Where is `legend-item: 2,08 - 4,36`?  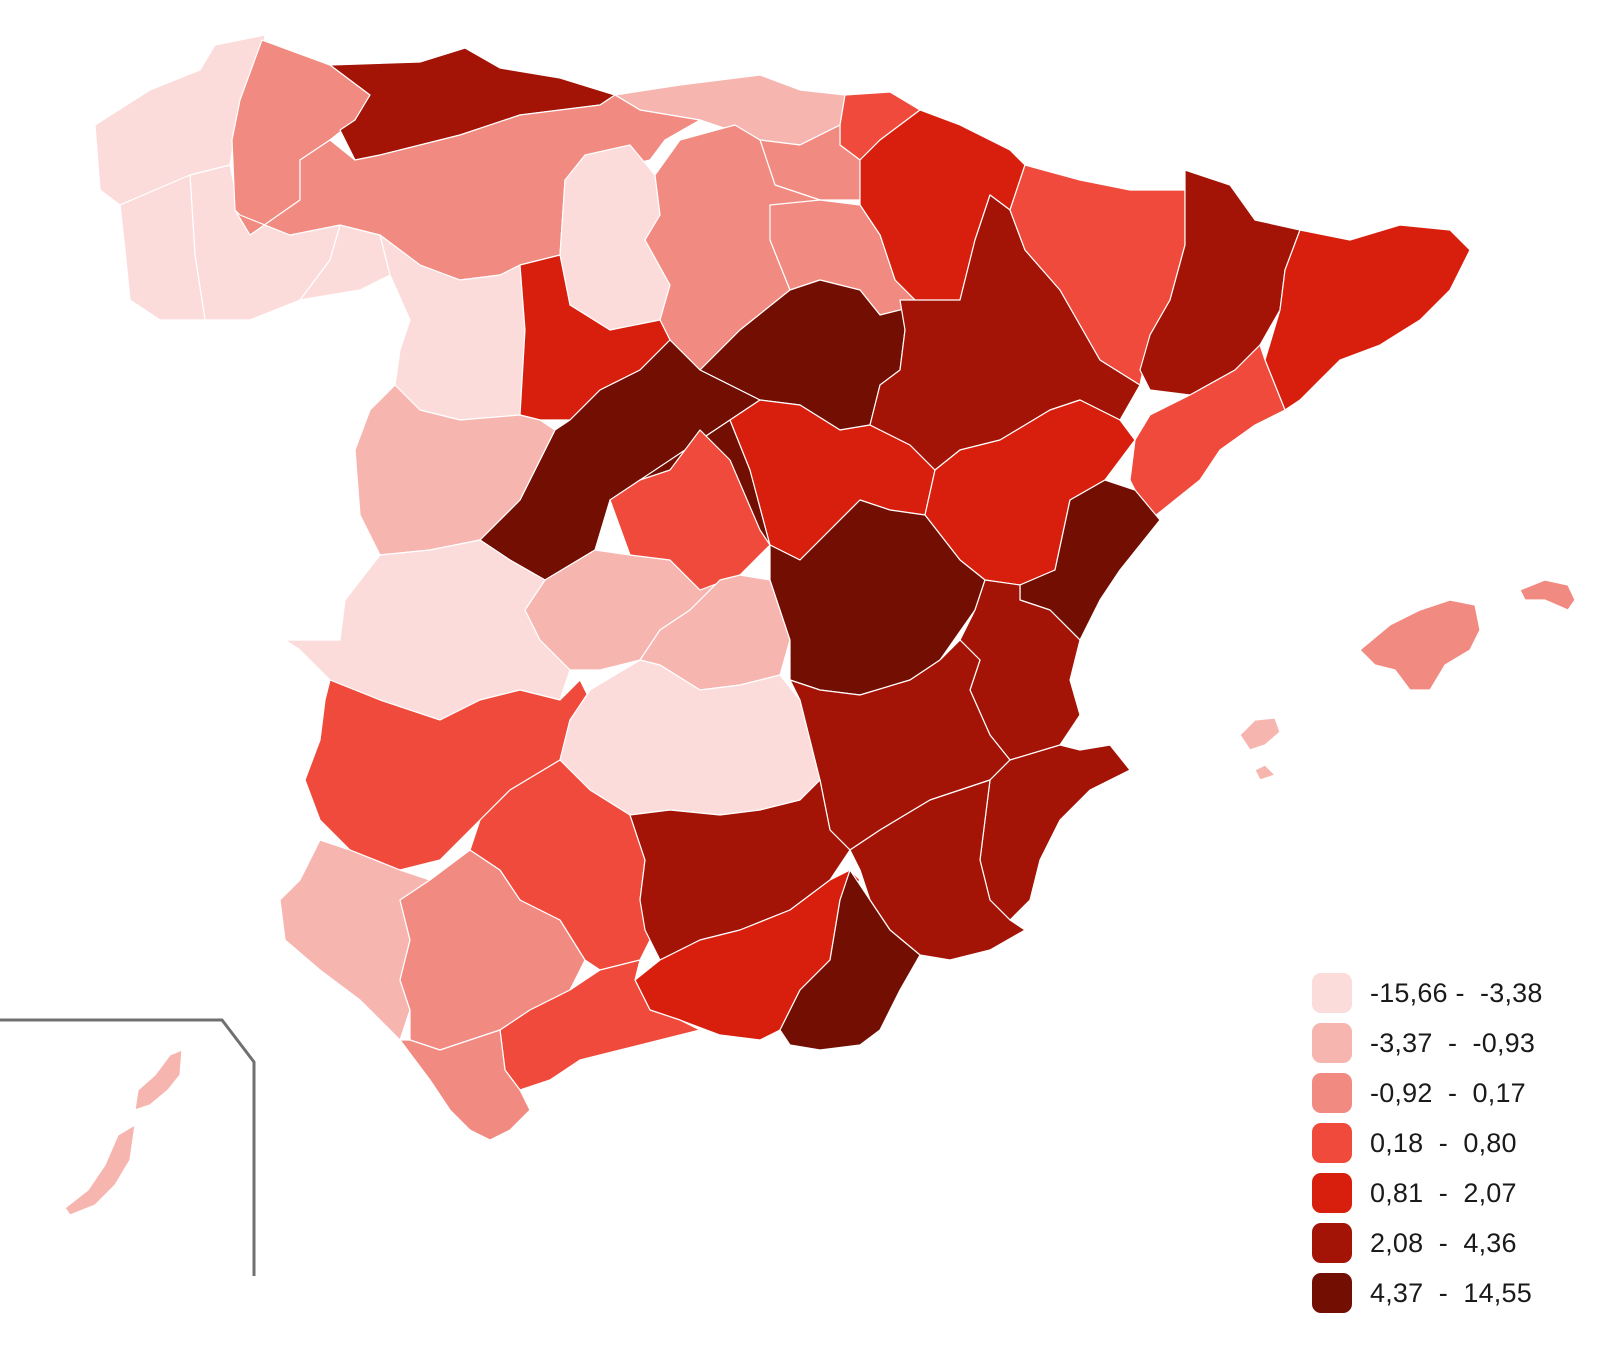 legend-item: 2,08 - 4,36 is located at coordinates (1452, 1243).